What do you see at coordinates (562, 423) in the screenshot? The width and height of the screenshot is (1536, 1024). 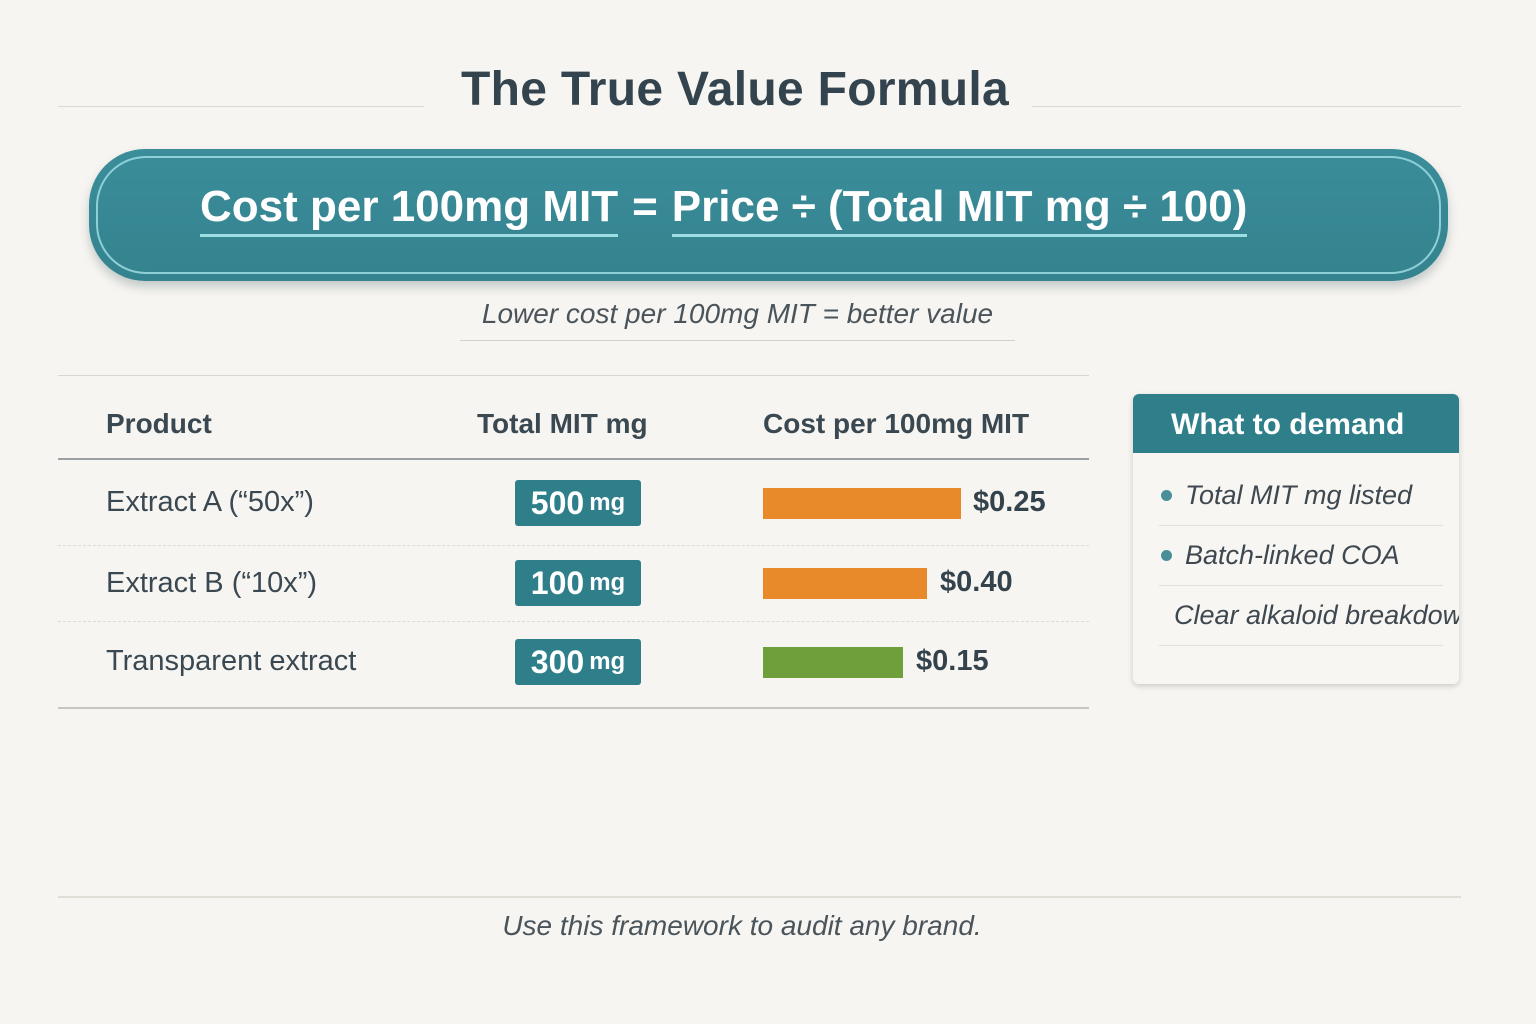 I see `header-total-mit: Total MIT mg` at bounding box center [562, 423].